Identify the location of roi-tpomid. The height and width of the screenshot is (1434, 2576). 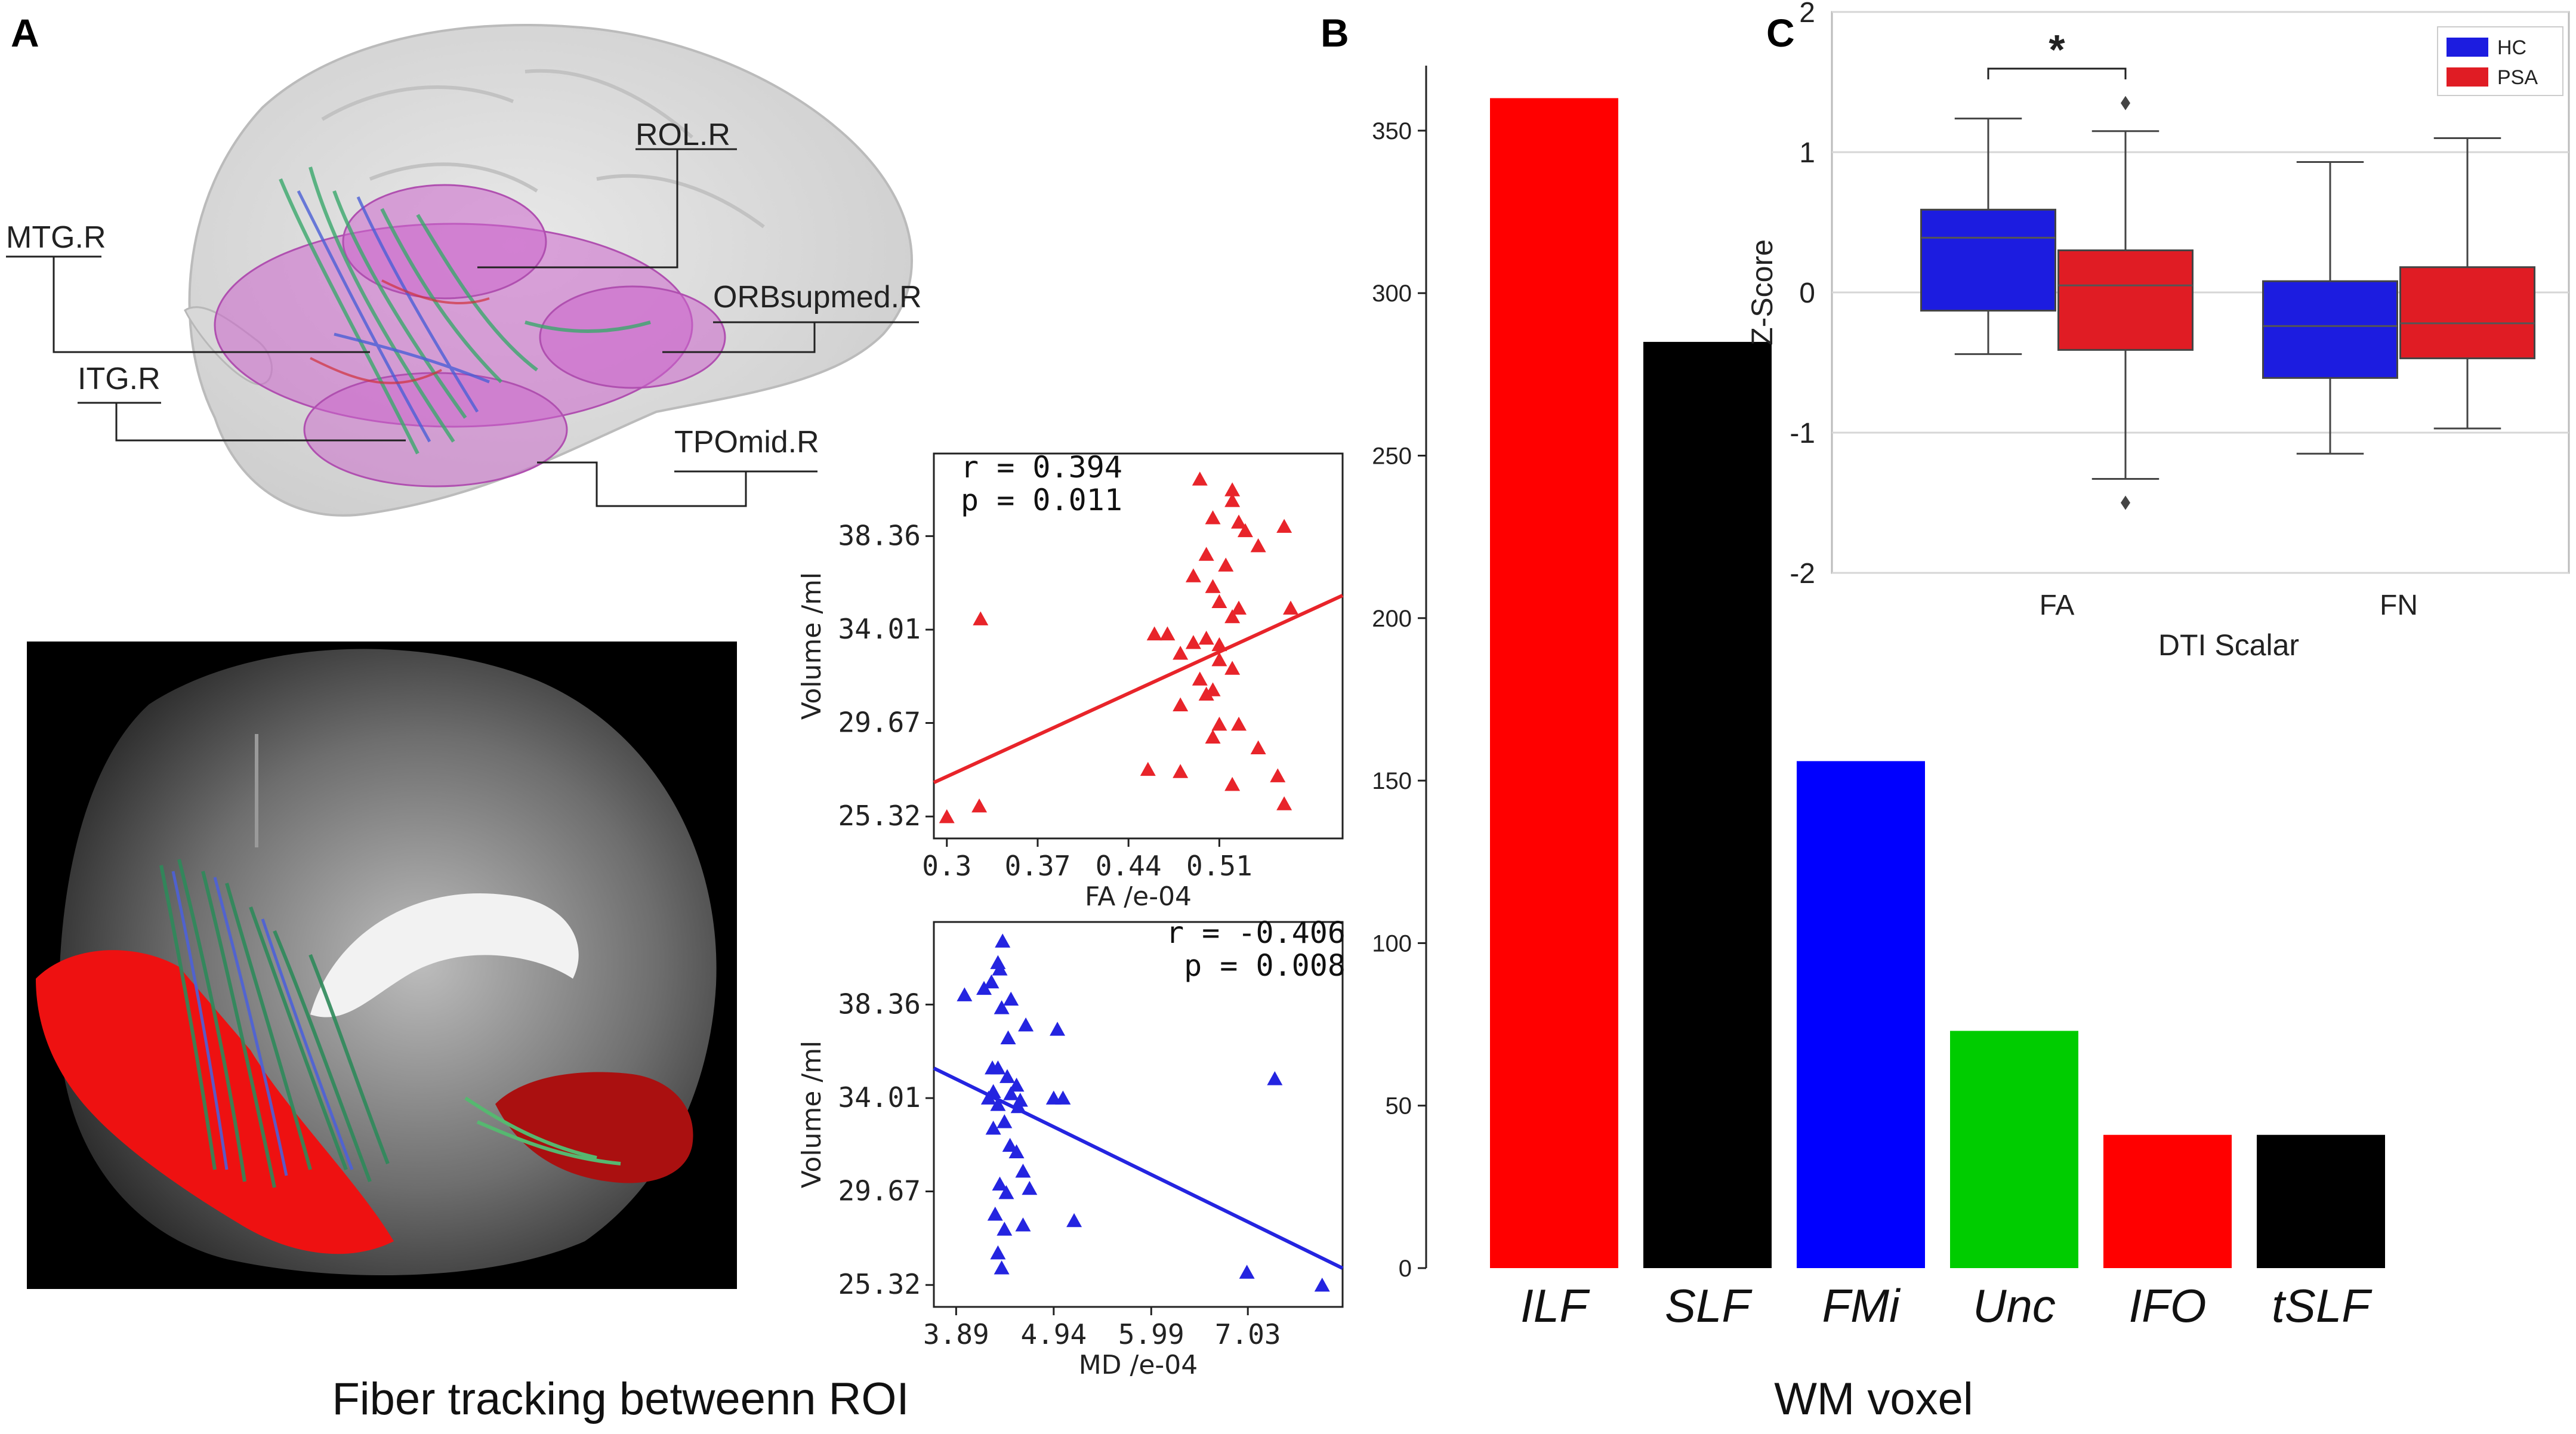
(435, 430).